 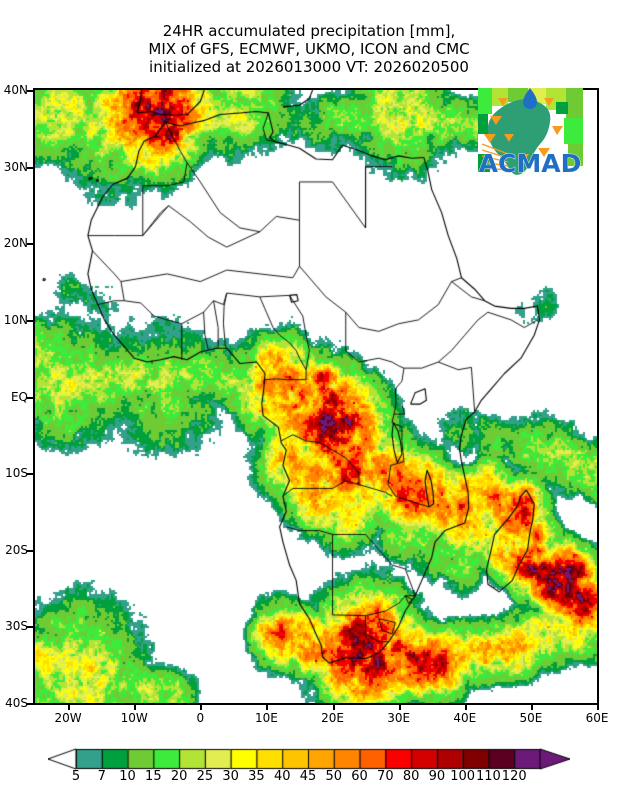 What do you see at coordinates (523, 130) in the screenshot?
I see `logo-wind-arrows` at bounding box center [523, 130].